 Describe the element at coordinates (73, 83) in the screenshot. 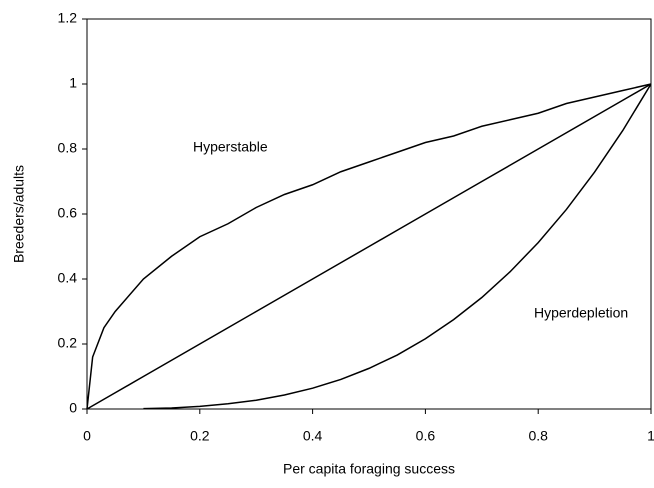

I see `y-tick-label: 1` at that location.